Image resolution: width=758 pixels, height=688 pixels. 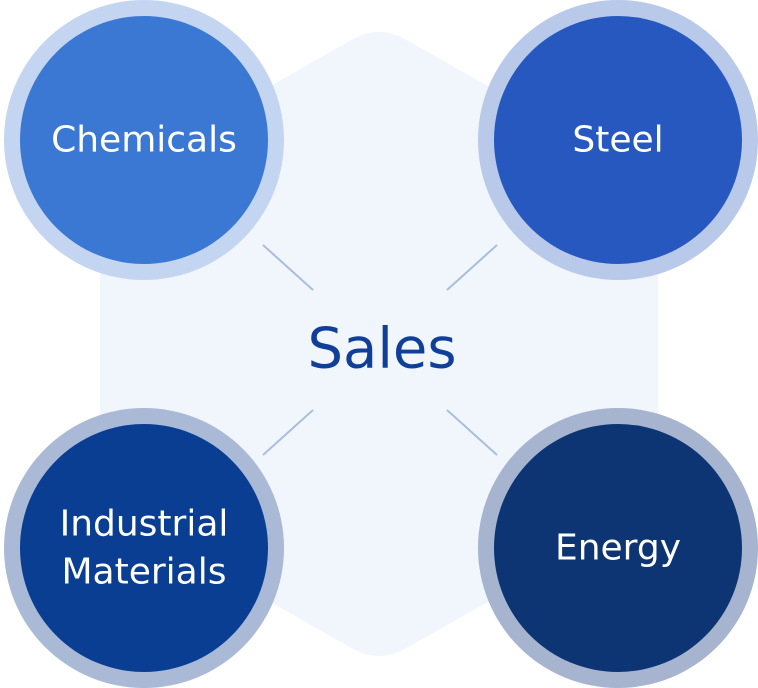 I want to click on connector-steel, so click(x=472, y=267).